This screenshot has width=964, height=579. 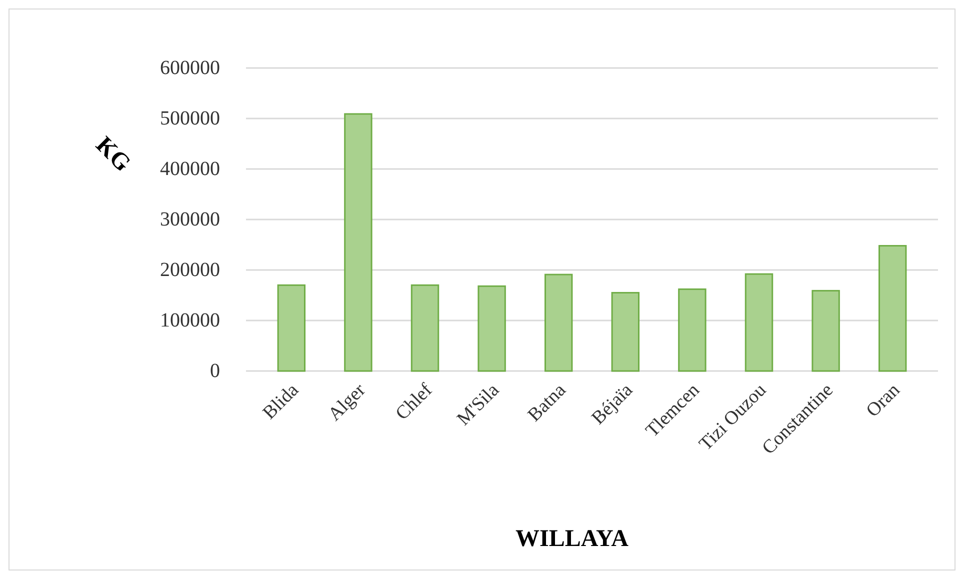 What do you see at coordinates (190, 169) in the screenshot?
I see `y-tick-label: 400000` at bounding box center [190, 169].